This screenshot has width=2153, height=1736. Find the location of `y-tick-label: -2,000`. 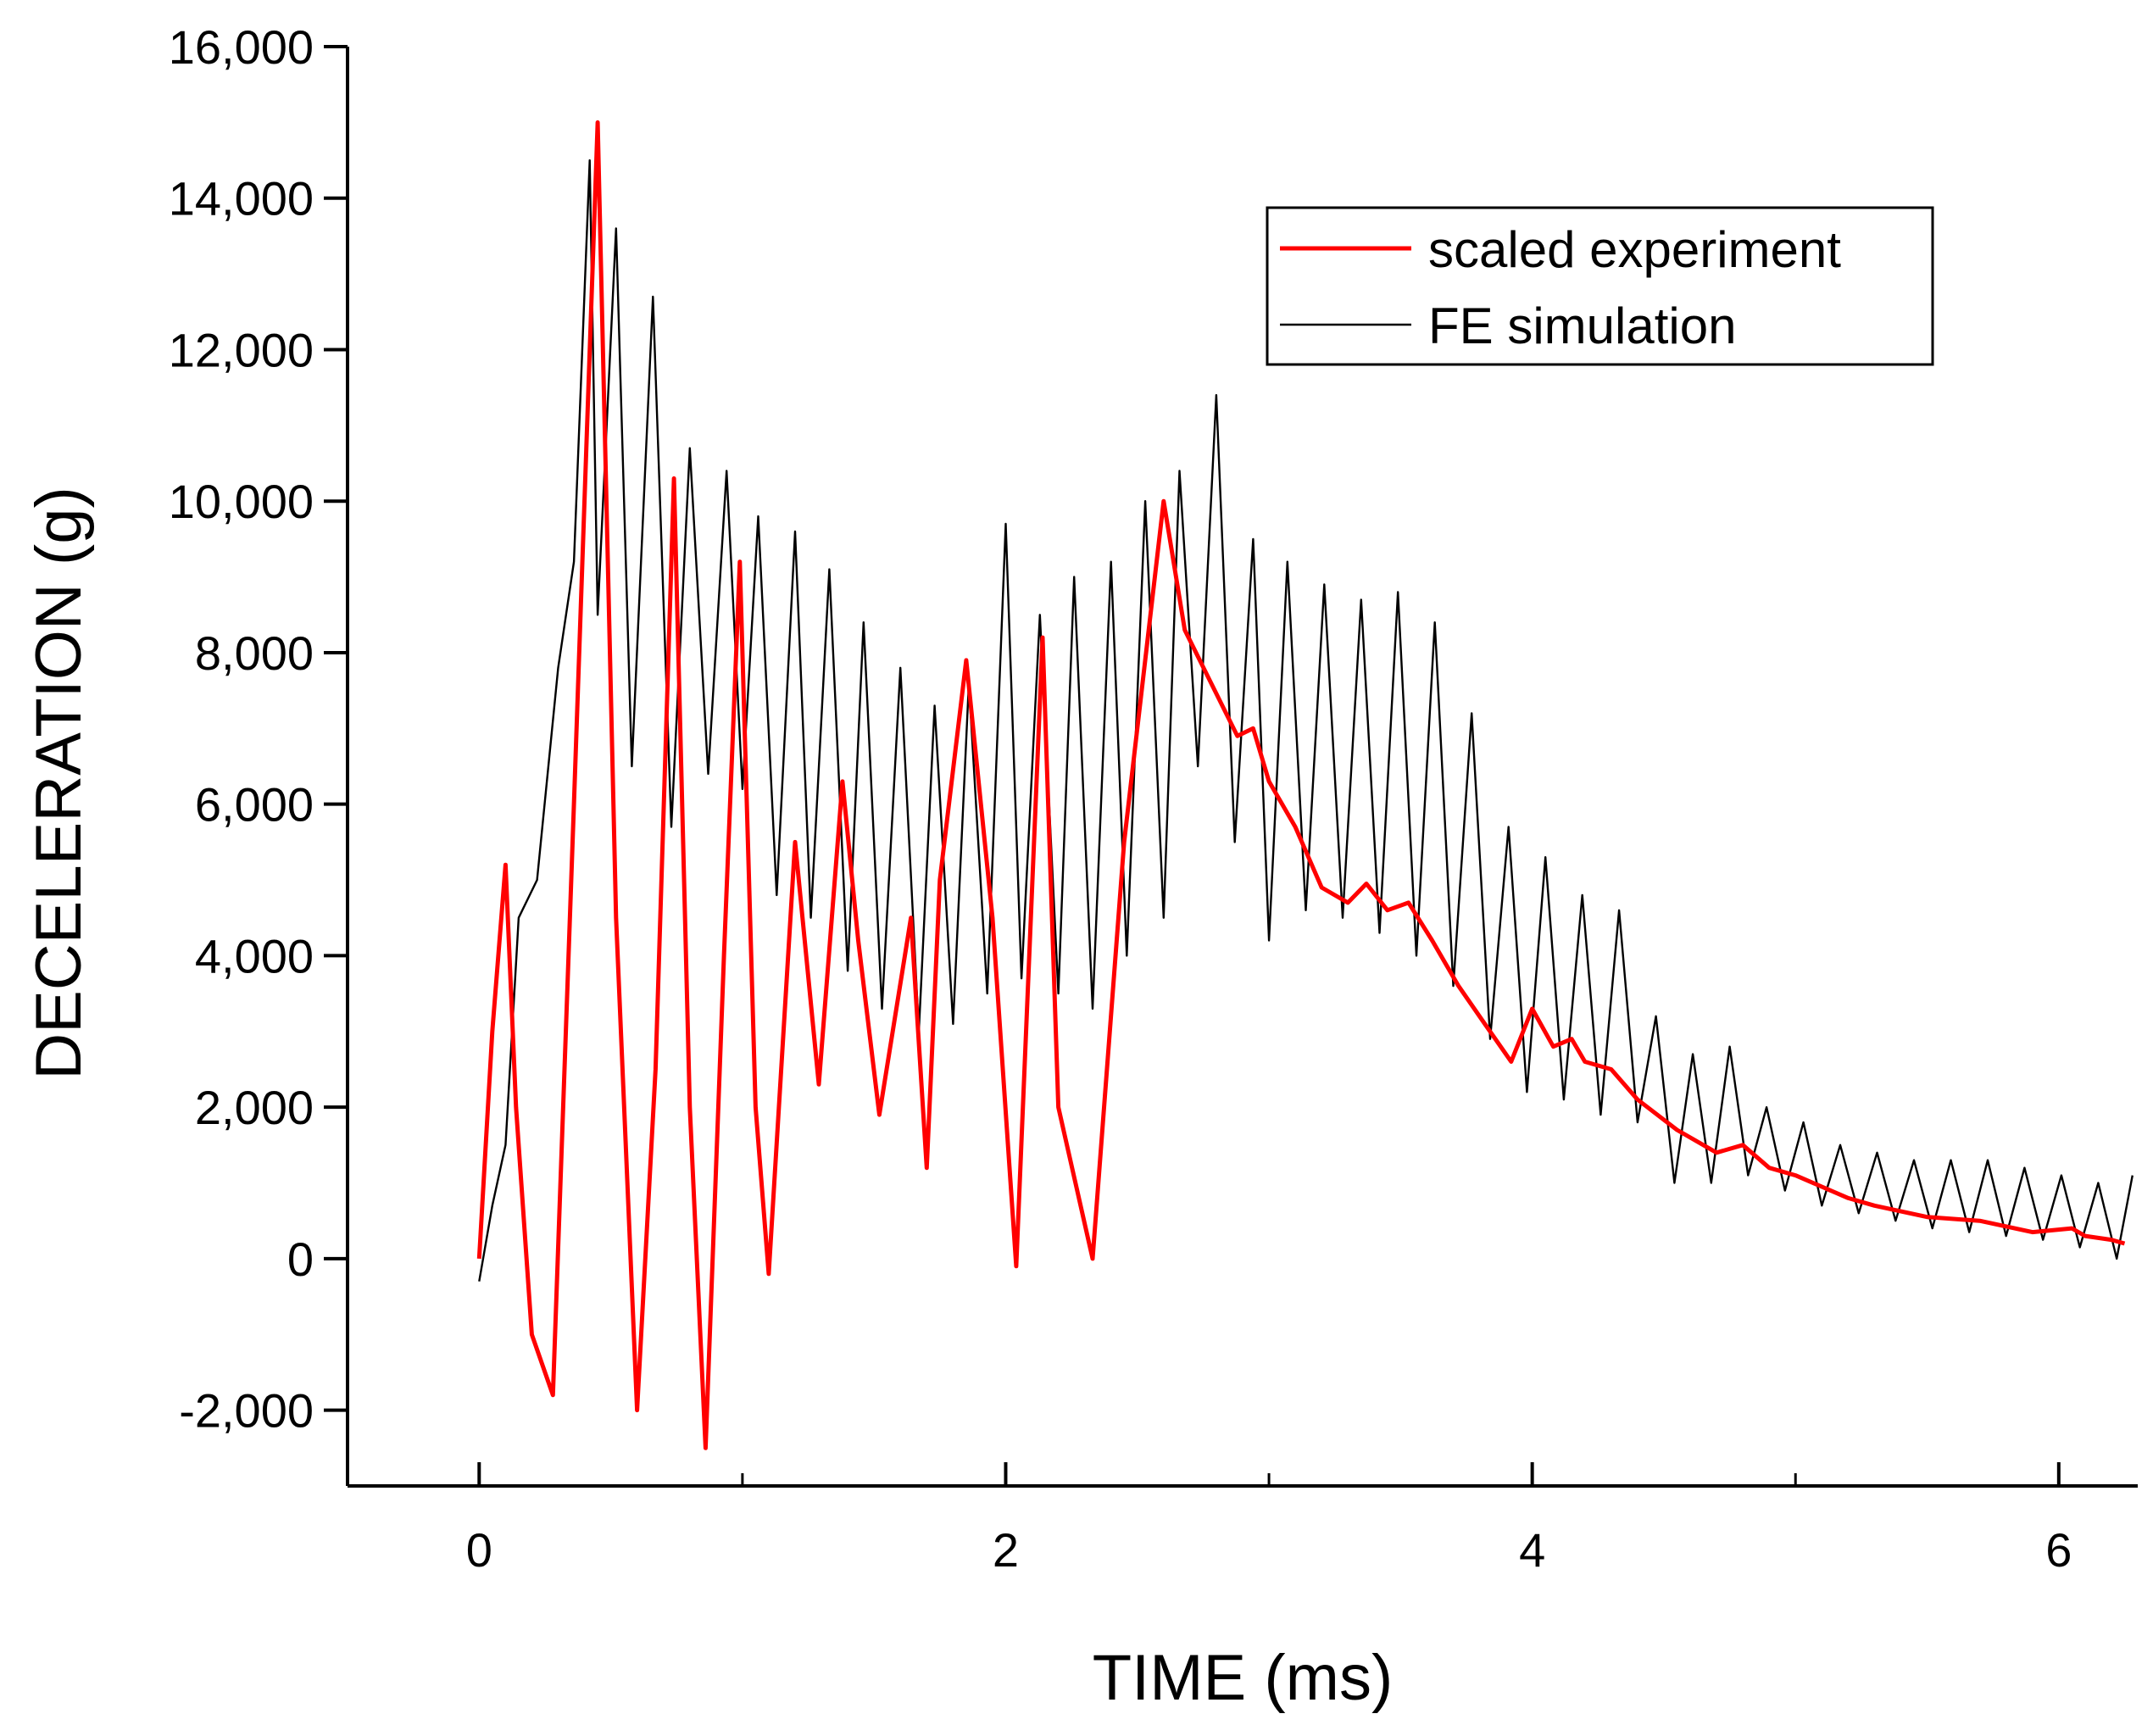

y-tick-label: -2,000 is located at coordinates (247, 1411).